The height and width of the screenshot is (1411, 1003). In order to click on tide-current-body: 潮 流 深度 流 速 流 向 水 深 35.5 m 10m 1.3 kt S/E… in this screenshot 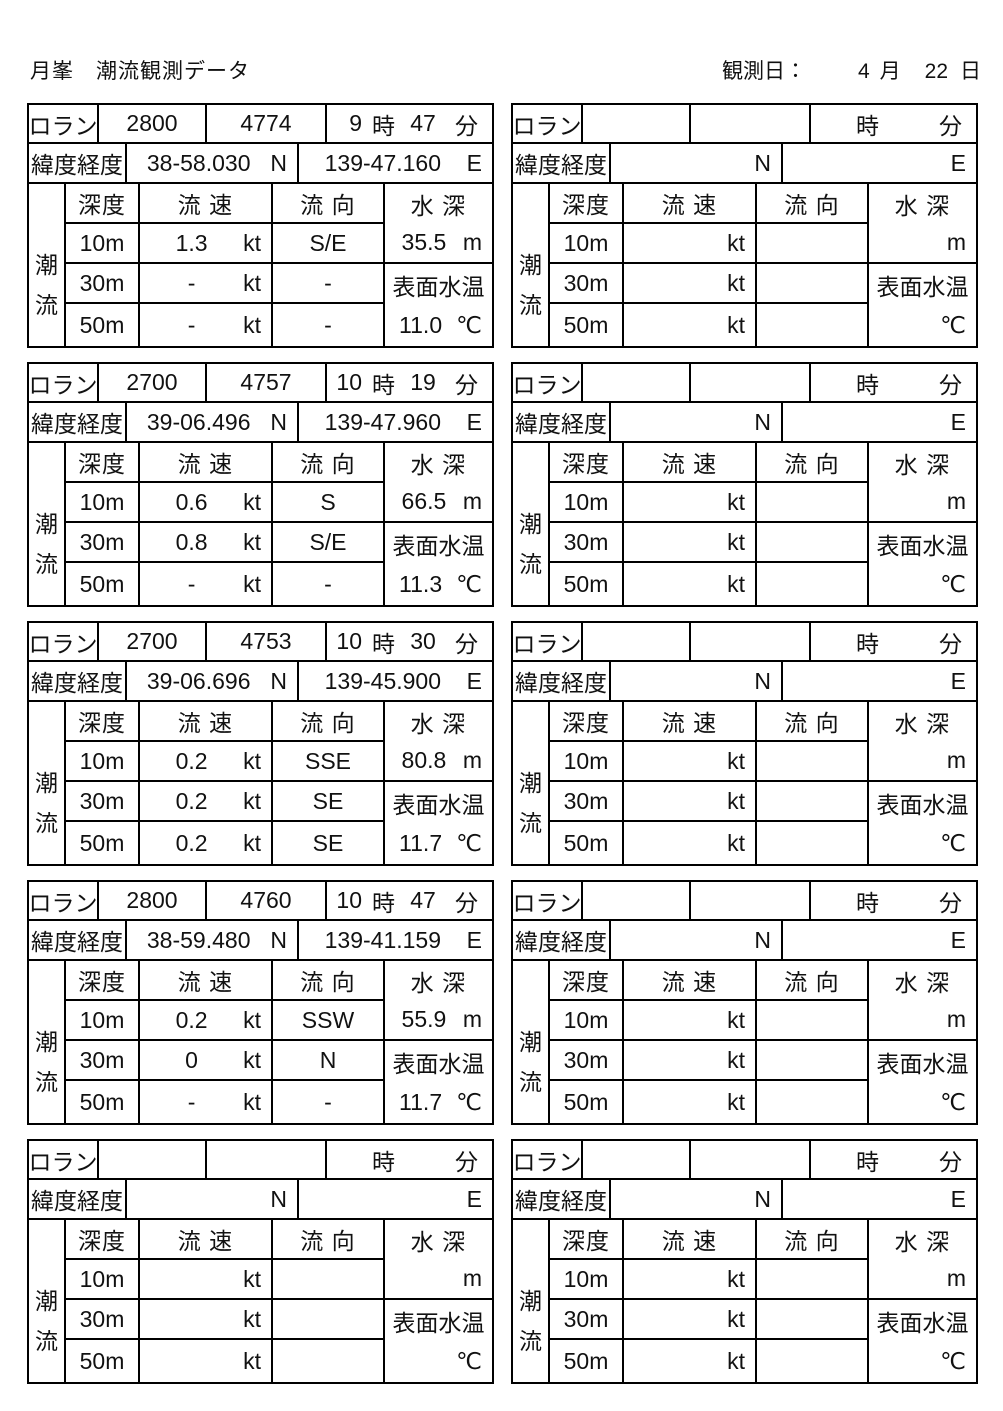, I will do `click(260, 265)`.